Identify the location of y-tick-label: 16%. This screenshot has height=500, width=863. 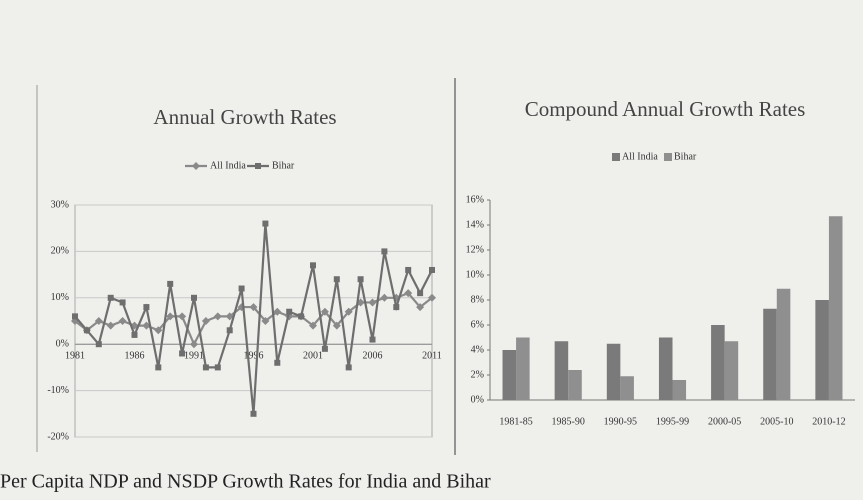
(475, 199).